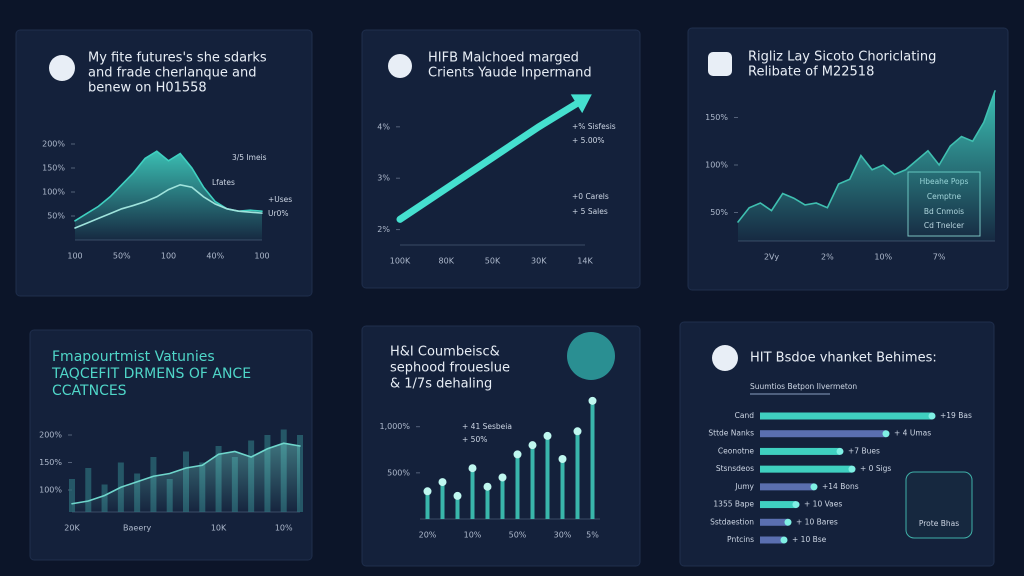  Describe the element at coordinates (939, 523) in the screenshot. I see `badge-label: Prote Bhas` at that location.